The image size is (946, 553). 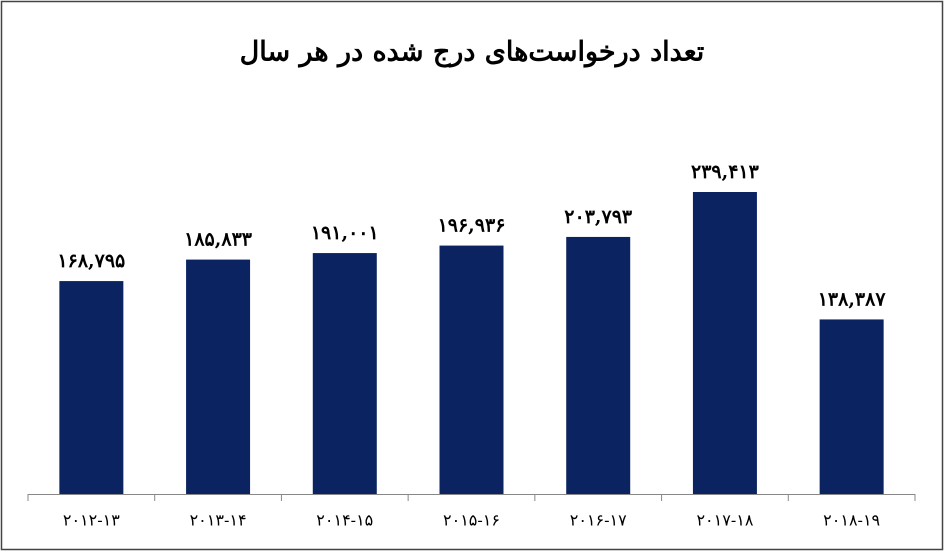 I want to click on x-tick-label: ۲۰۱۵-۱۶, so click(x=471, y=520).